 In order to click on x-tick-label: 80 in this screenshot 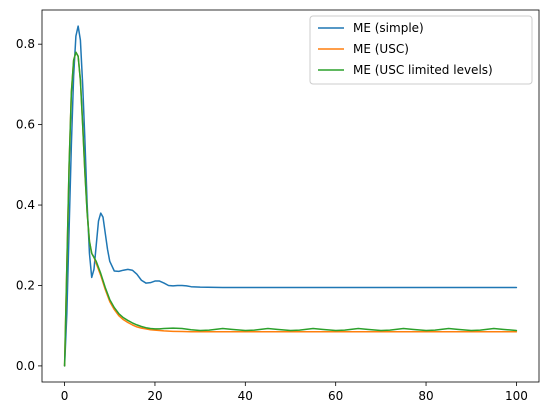, I will do `click(425, 396)`.